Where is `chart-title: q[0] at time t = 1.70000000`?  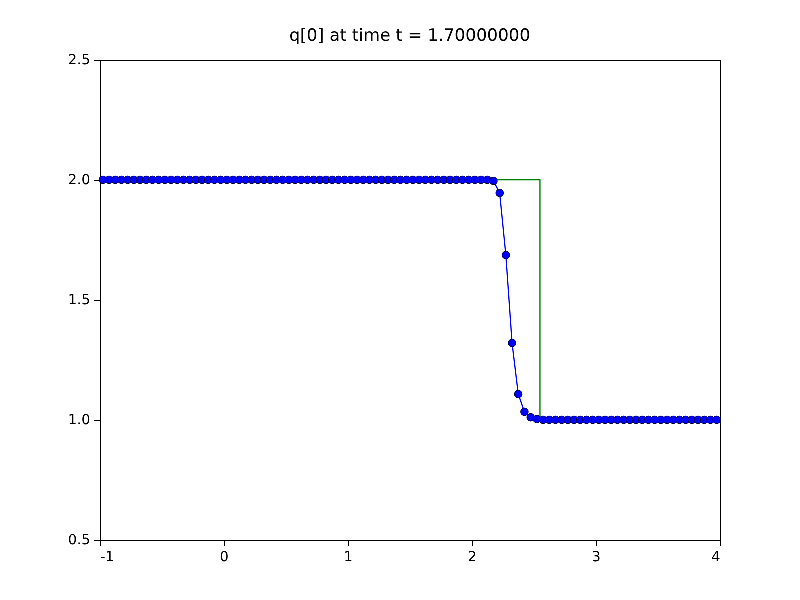 chart-title: q[0] at time t = 1.70000000 is located at coordinates (410, 36).